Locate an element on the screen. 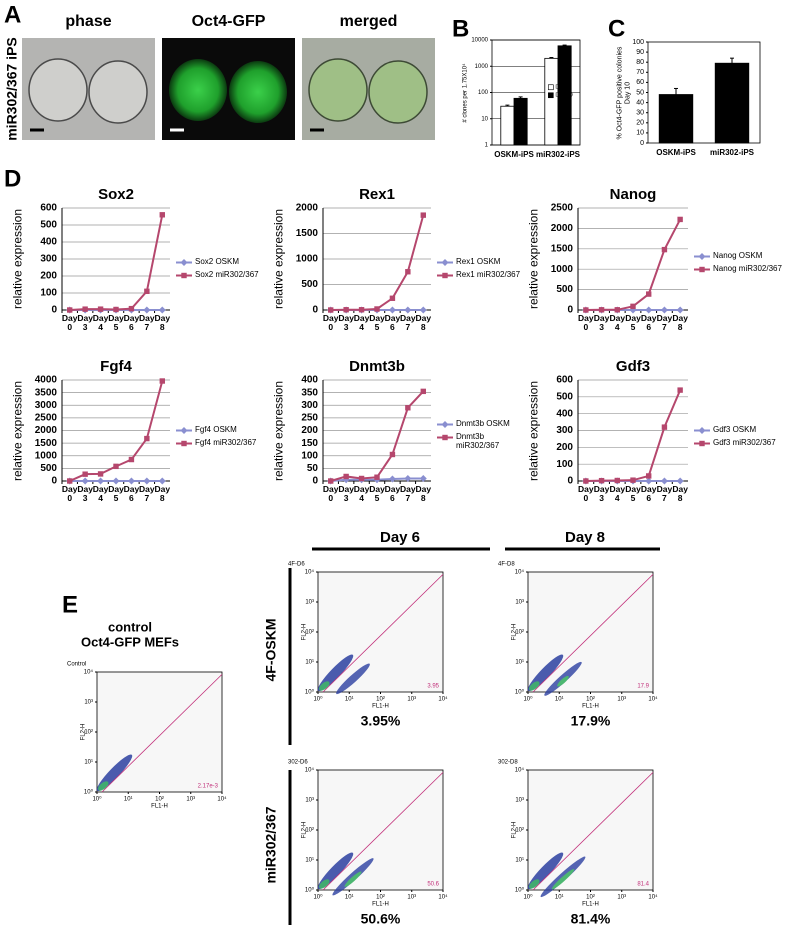  legend-item: Nanog OSKM is located at coordinates (739, 256).